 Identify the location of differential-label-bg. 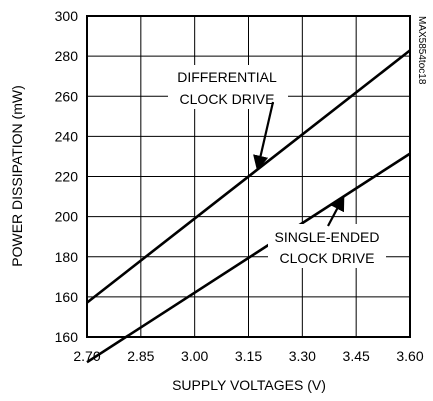
(228, 87).